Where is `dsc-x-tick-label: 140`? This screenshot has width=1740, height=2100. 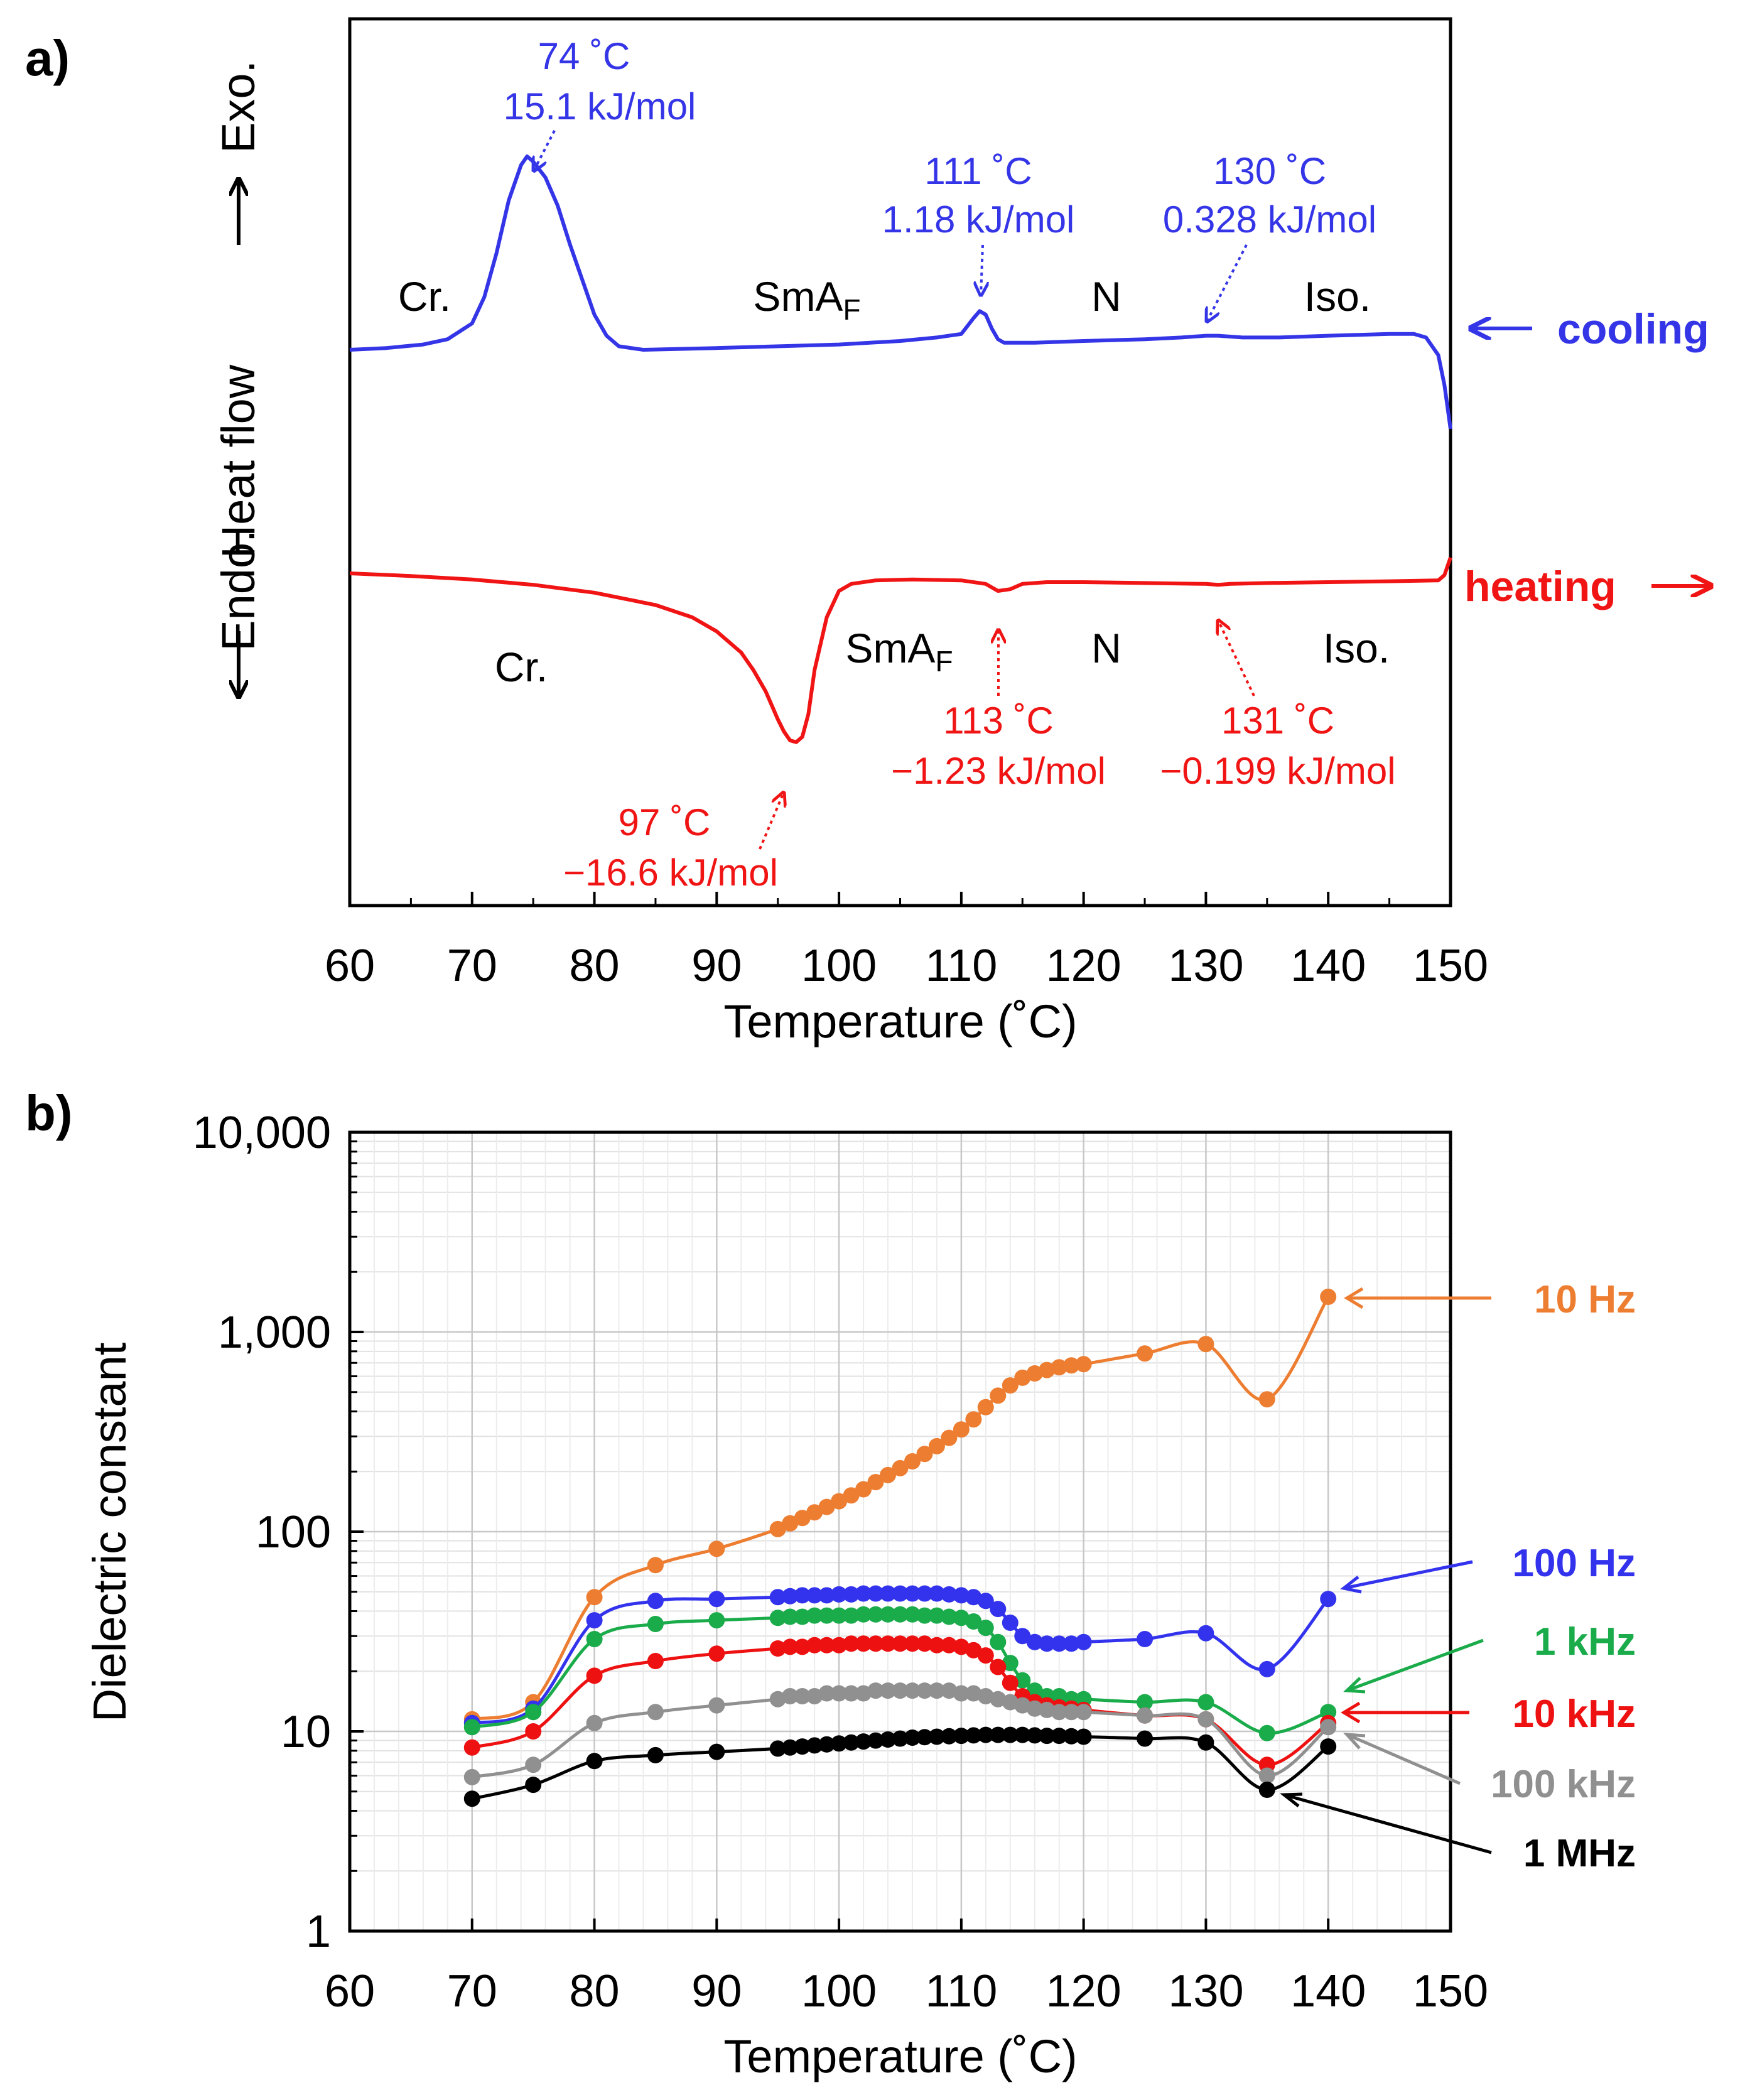 dsc-x-tick-label: 140 is located at coordinates (1328, 966).